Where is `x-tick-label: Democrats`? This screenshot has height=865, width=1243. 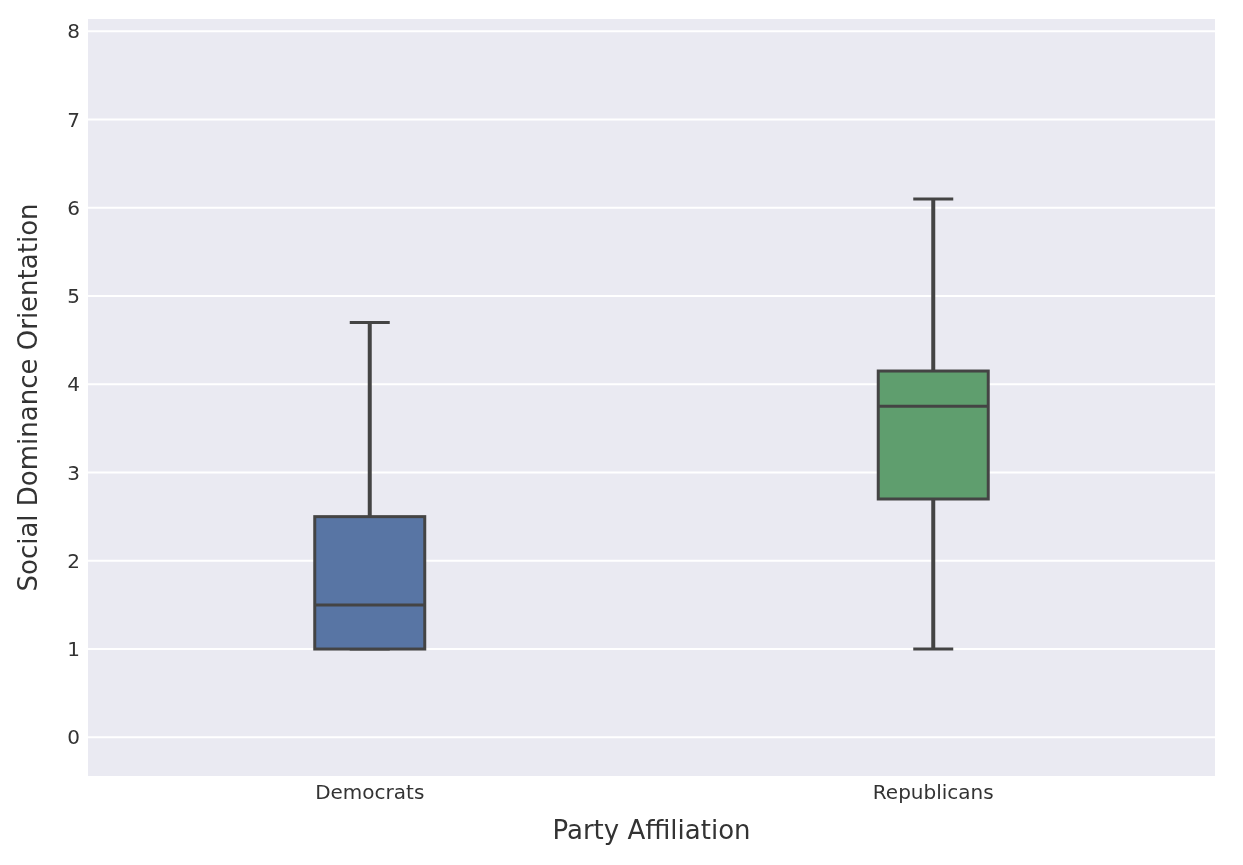 x-tick-label: Democrats is located at coordinates (370, 792).